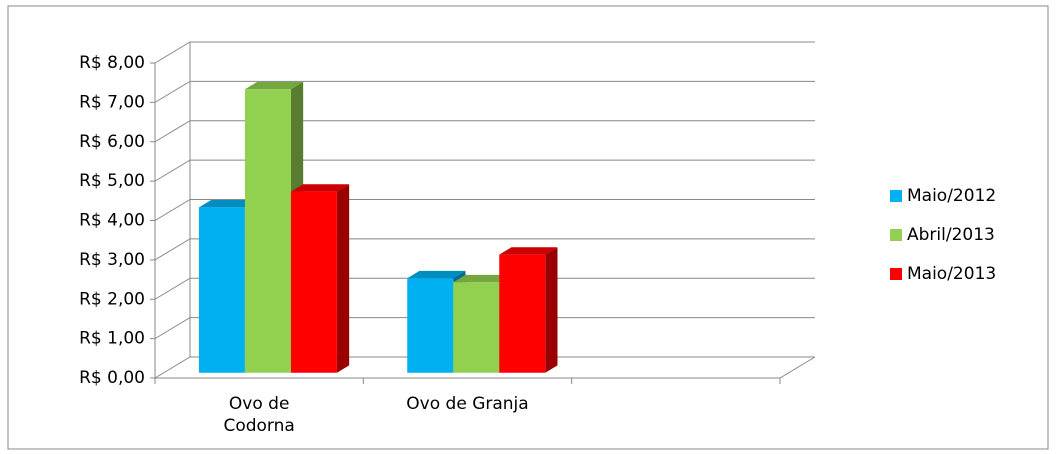 The width and height of the screenshot is (1057, 454). Describe the element at coordinates (951, 274) in the screenshot. I see `legend-label: Maio/2013` at that location.